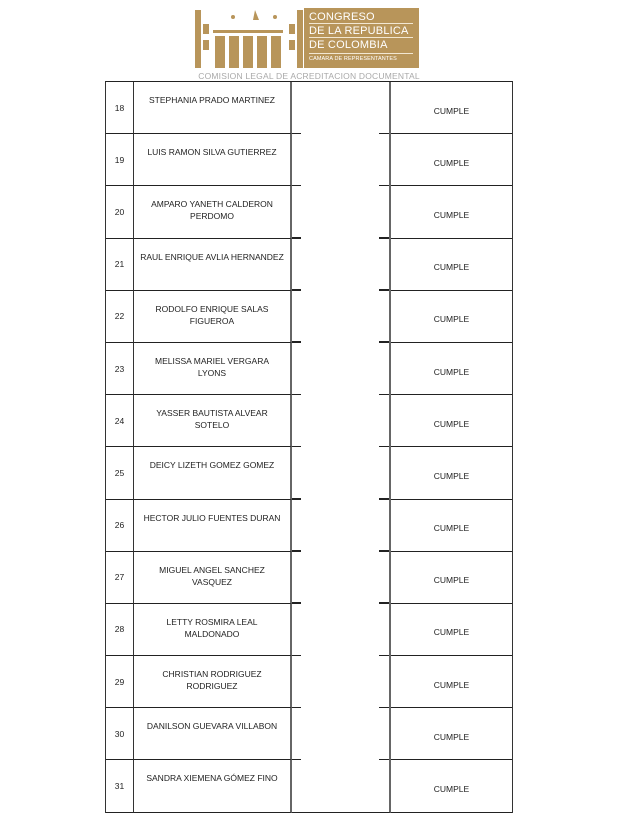  Describe the element at coordinates (213, 473) in the screenshot. I see `candidate-name: DEICY LIZETH GOMEZ GOMEZ` at that location.